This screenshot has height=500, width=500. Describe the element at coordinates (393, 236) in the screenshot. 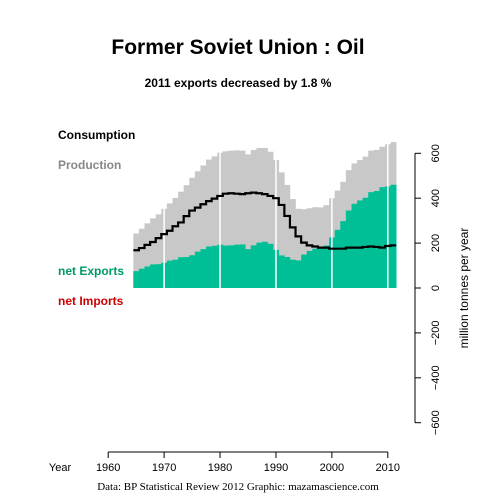

I see `net-exports-bar-2011` at that location.